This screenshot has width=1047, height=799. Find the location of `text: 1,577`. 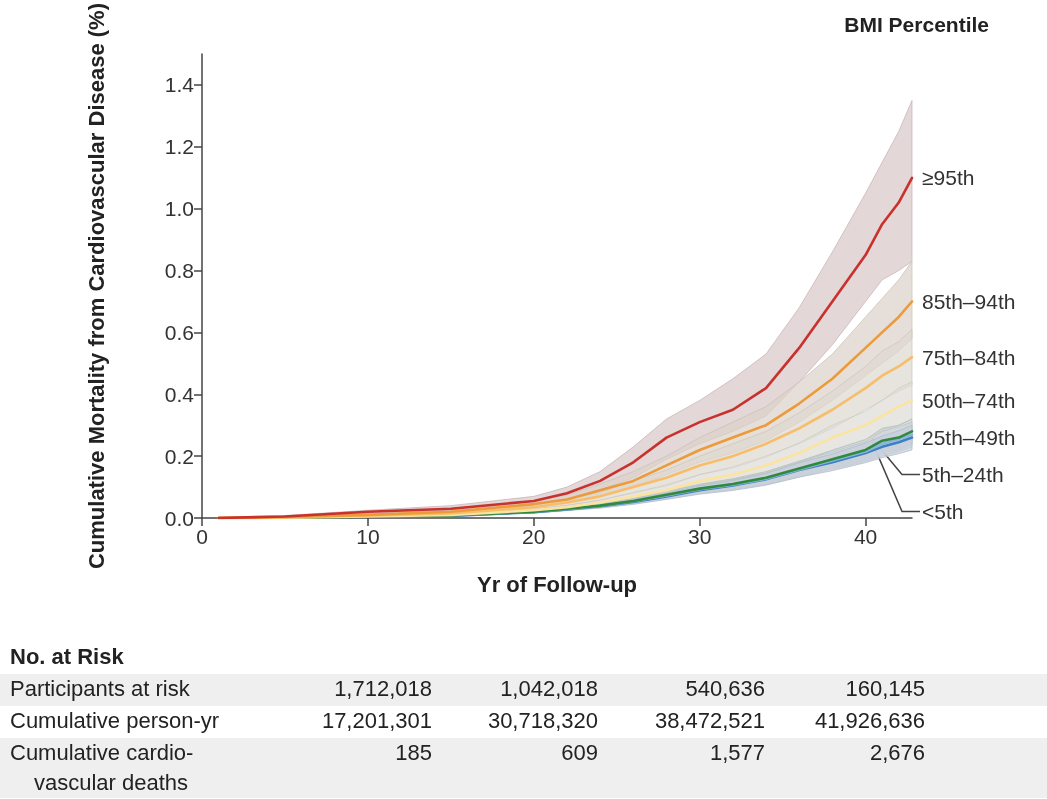

text: 1,577 is located at coordinates (736, 753).